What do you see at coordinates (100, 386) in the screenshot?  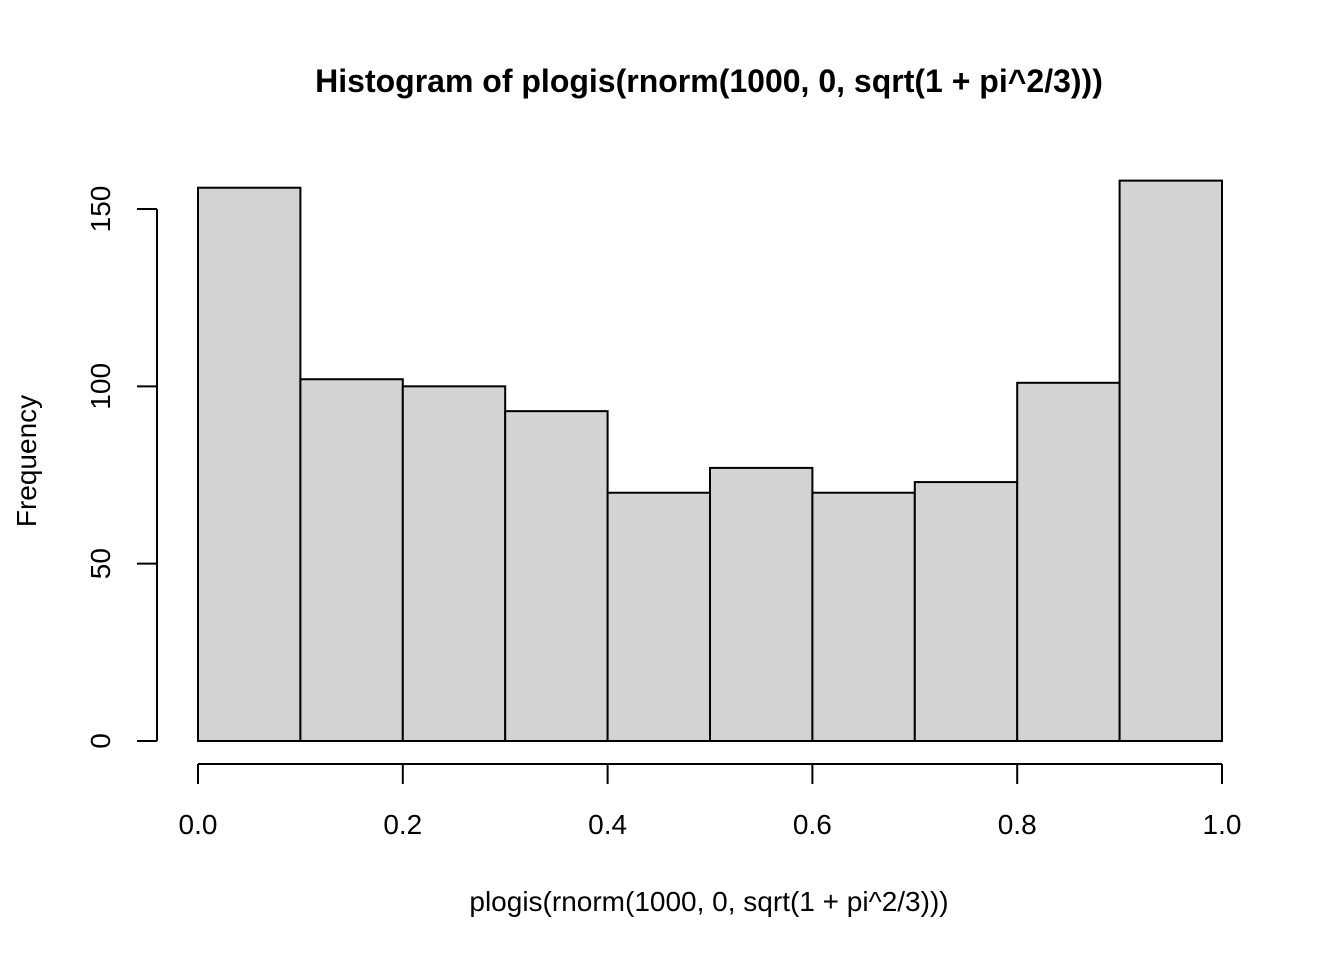 I see `y-tick-label: 100` at bounding box center [100, 386].